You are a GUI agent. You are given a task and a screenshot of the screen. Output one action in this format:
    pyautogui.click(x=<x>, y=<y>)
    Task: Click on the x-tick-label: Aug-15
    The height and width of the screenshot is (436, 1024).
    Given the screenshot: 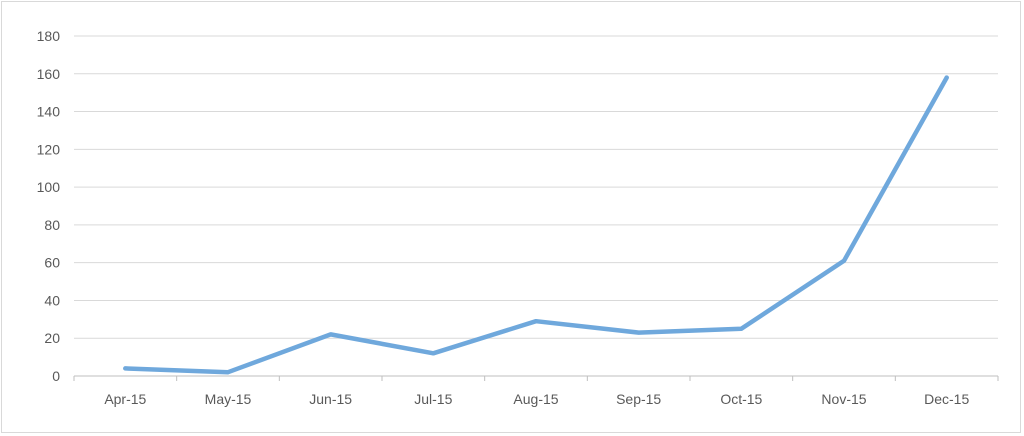 What is the action you would take?
    pyautogui.click(x=535, y=399)
    